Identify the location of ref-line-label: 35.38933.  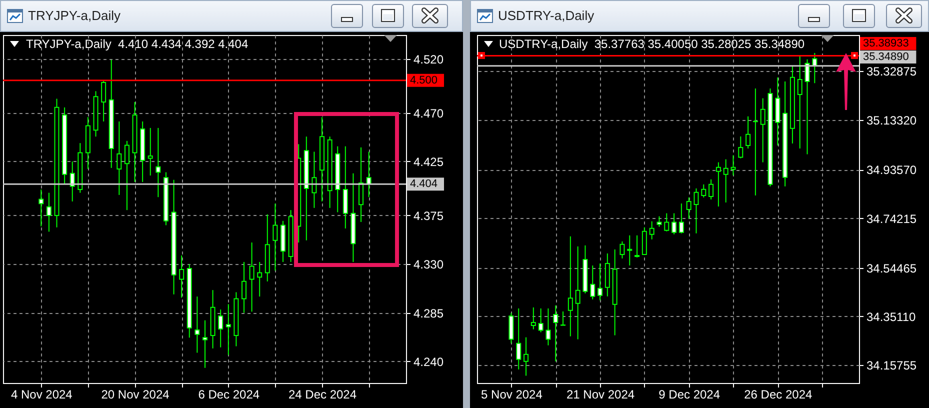
(886, 43).